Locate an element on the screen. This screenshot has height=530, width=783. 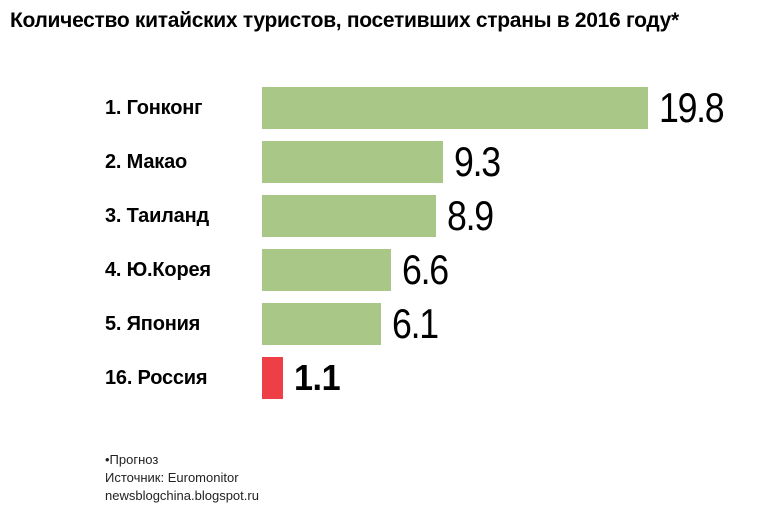
value-label: 8.9 is located at coordinates (470, 215).